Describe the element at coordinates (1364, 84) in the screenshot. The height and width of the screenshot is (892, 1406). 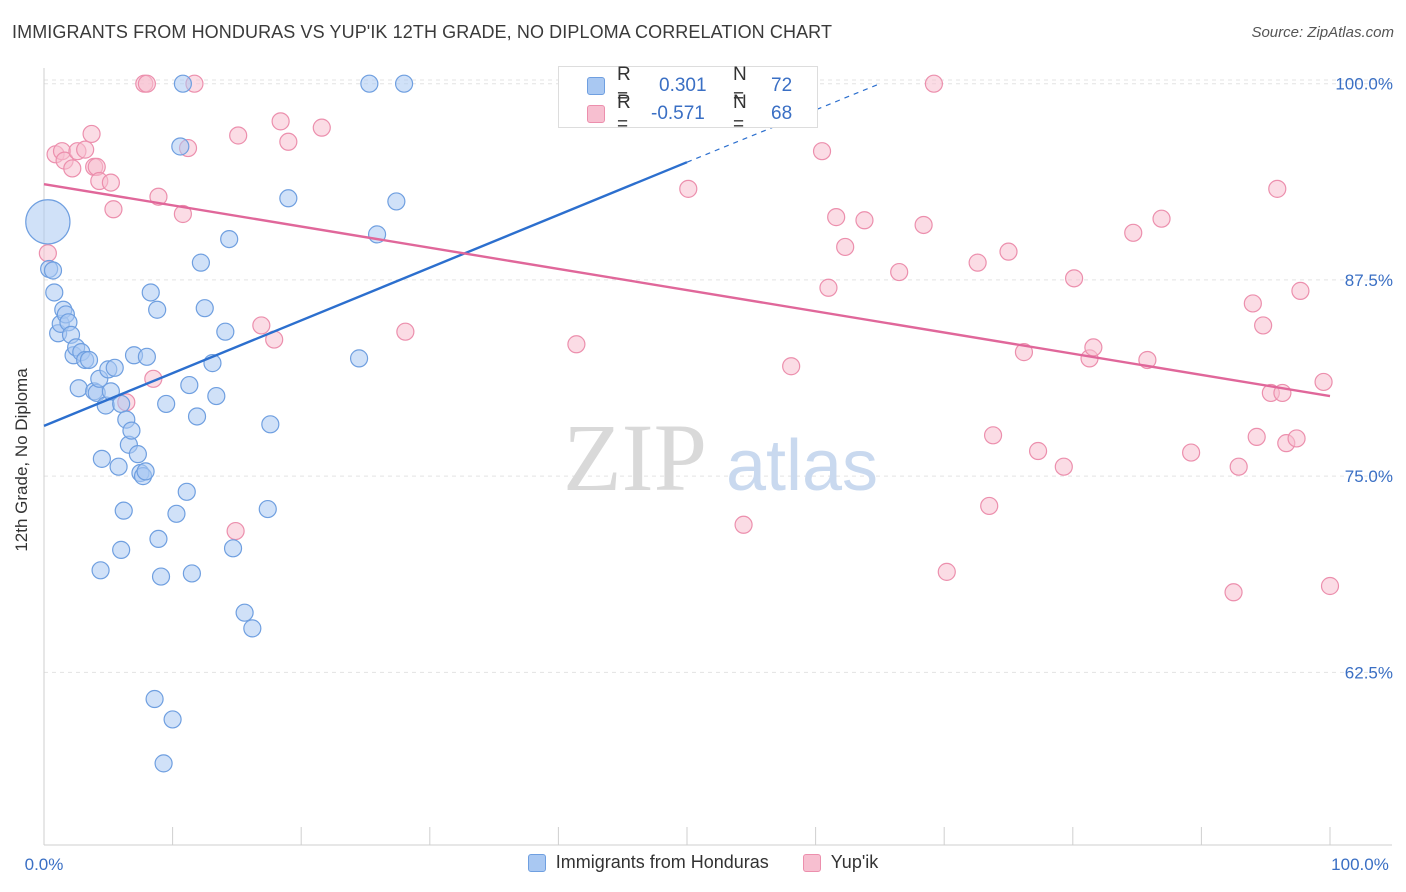
I see `y-tick-label: 100.0%` at that location.